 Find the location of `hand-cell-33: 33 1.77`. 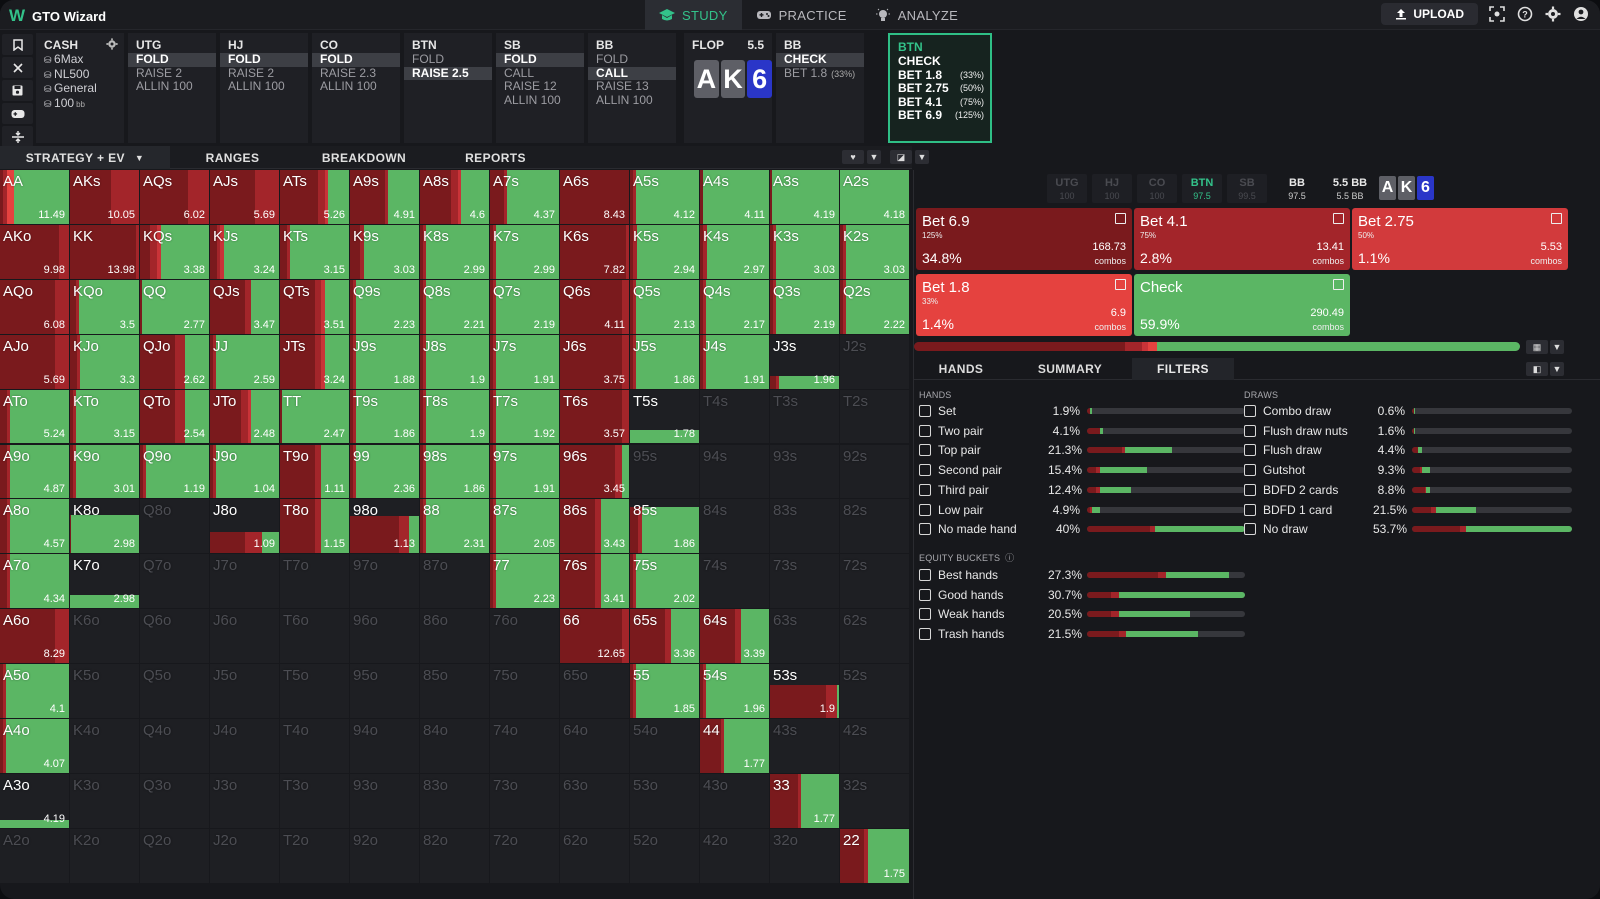

hand-cell-33: 33 1.77 is located at coordinates (804, 800).